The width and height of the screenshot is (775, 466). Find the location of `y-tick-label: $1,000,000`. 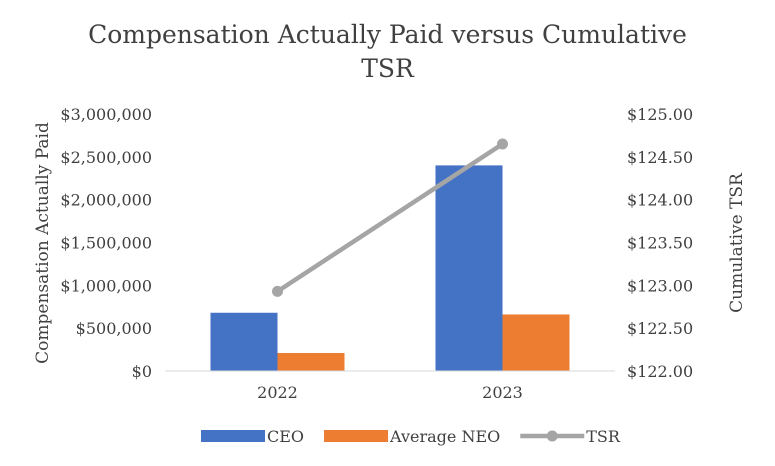

y-tick-label: $1,000,000 is located at coordinates (106, 285).